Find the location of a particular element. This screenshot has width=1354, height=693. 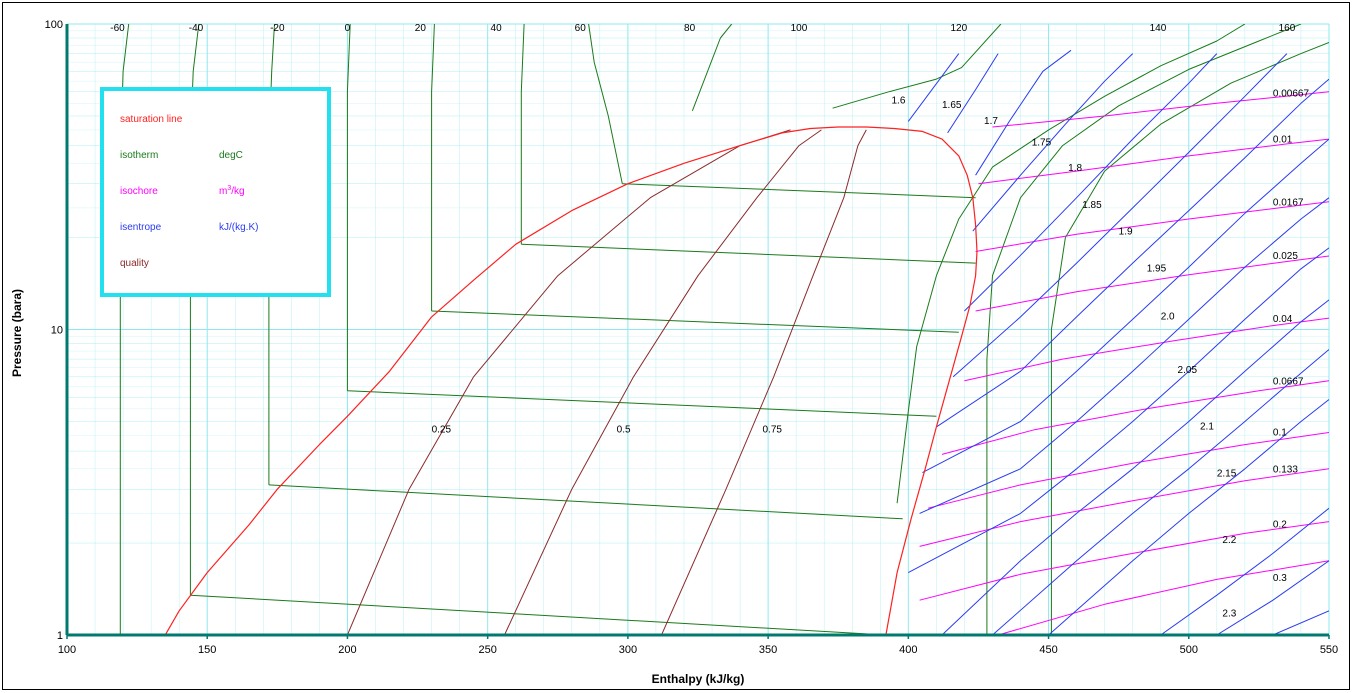

isentrope-label: 1.8 is located at coordinates (1075, 168).